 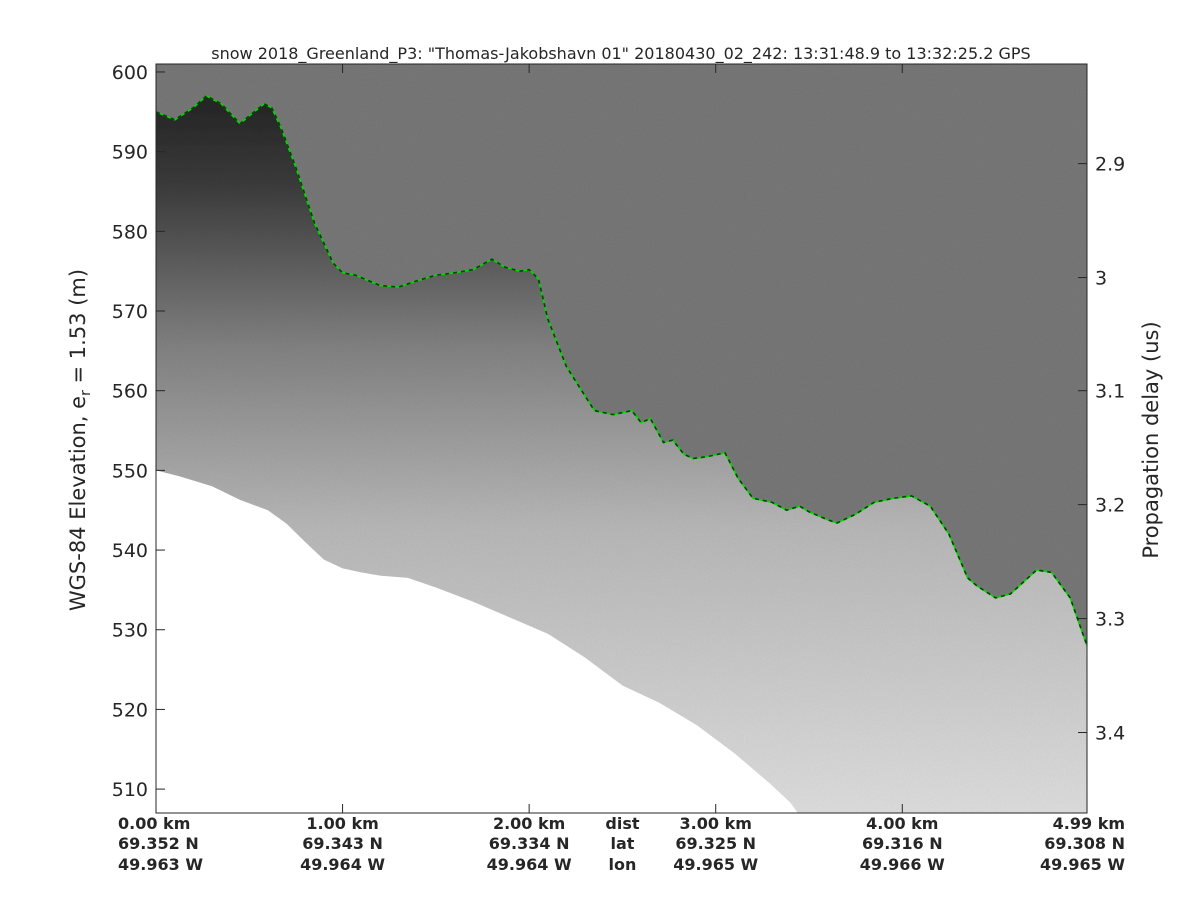 What do you see at coordinates (130, 471) in the screenshot?
I see `left-tick-label: 550` at bounding box center [130, 471].